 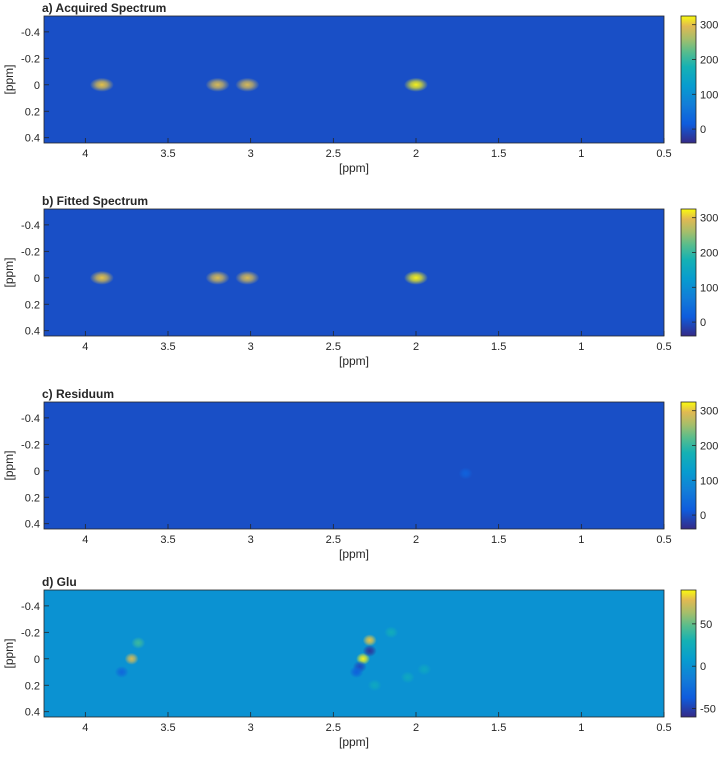 I want to click on subplot-title: b) Fitted Spectrum, so click(x=95, y=201).